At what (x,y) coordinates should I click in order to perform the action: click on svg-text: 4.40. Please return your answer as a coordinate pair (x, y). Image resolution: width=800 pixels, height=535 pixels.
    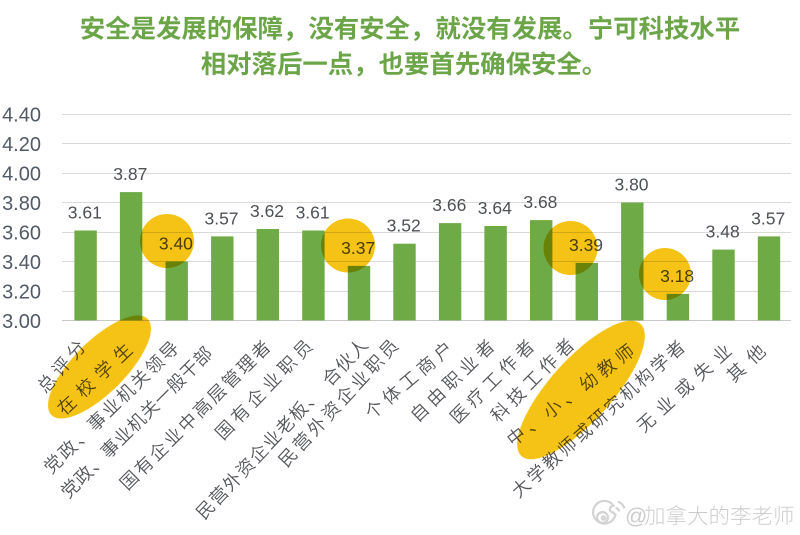
    Looking at the image, I should click on (21, 116).